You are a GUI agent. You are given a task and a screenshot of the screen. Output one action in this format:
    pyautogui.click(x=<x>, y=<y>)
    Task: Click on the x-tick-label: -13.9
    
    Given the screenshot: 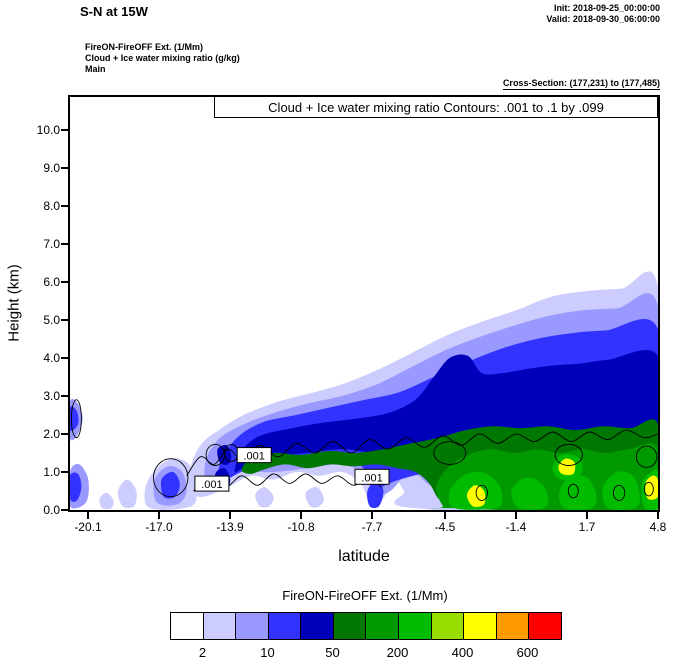 What is the action you would take?
    pyautogui.click(x=230, y=527)
    